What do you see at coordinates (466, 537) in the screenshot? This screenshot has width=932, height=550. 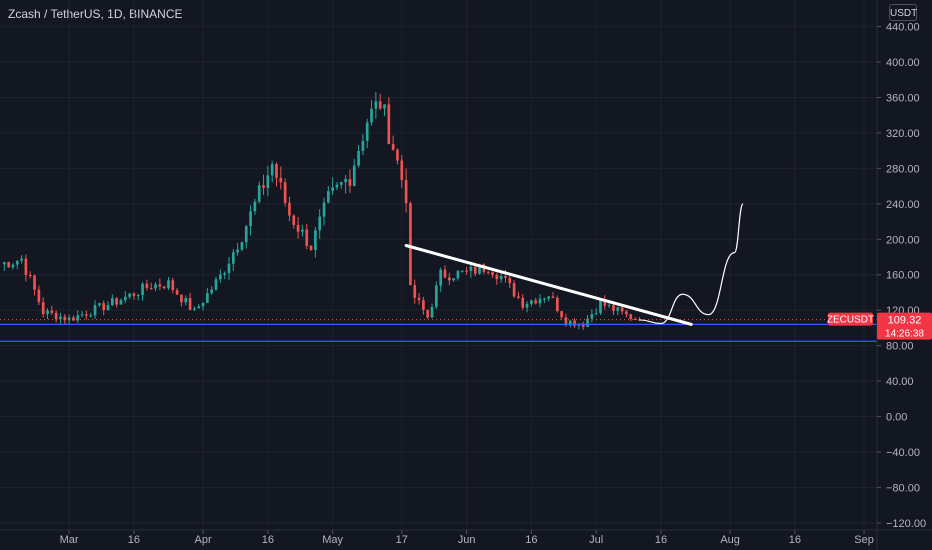 I see `time-axis: Mar 16 Apr 16 May 17 Jun 16 Jul 16 Aug 16 Sep` at bounding box center [466, 537].